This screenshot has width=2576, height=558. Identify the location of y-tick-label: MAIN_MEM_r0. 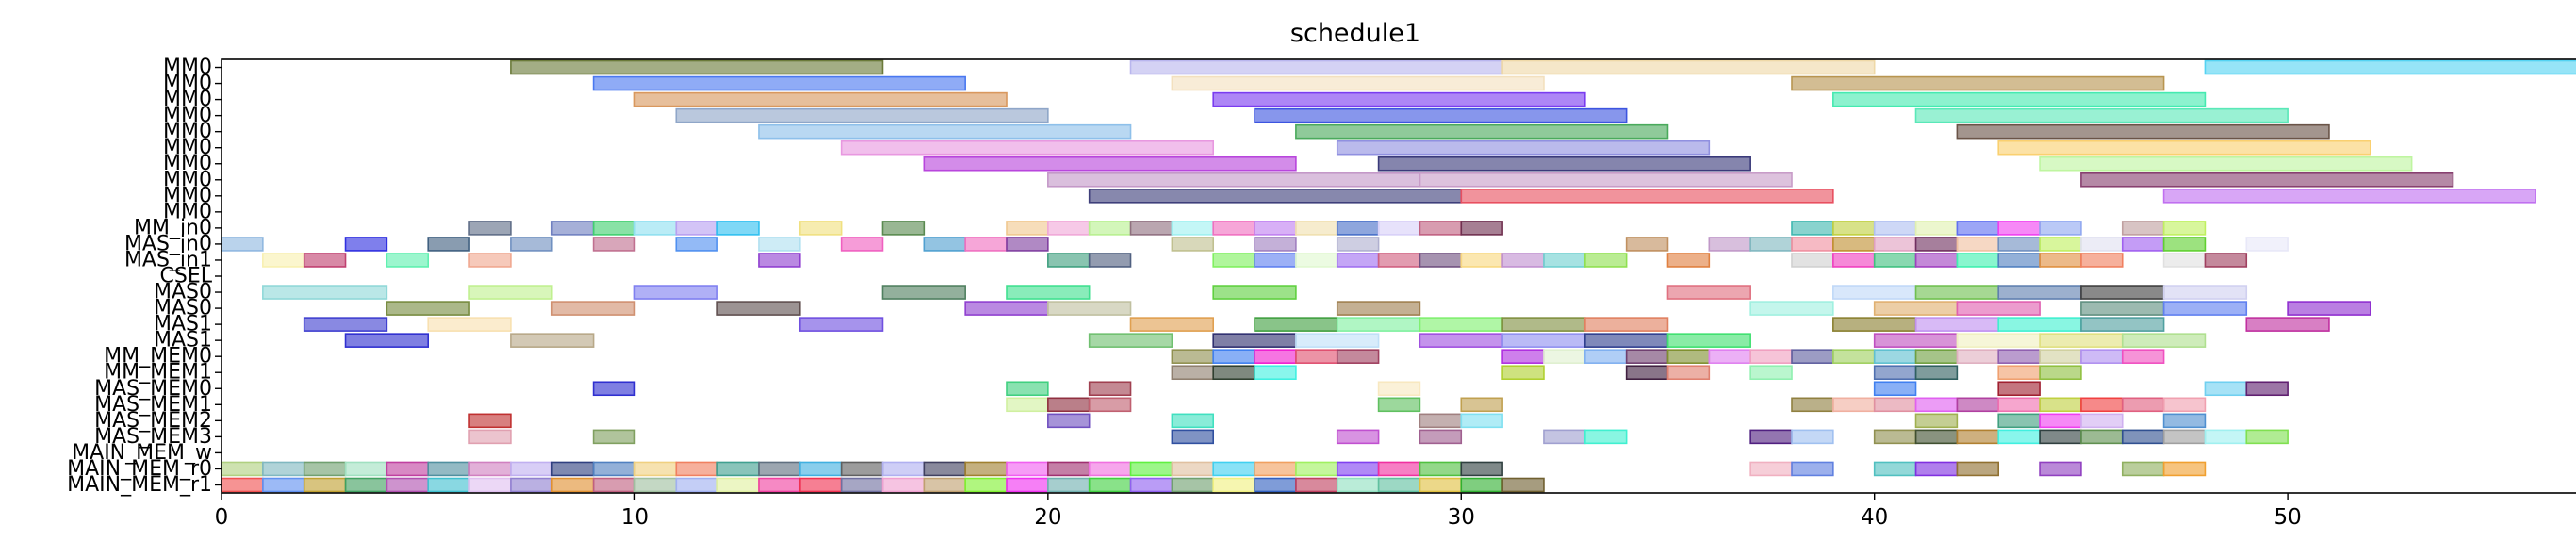
(139, 469).